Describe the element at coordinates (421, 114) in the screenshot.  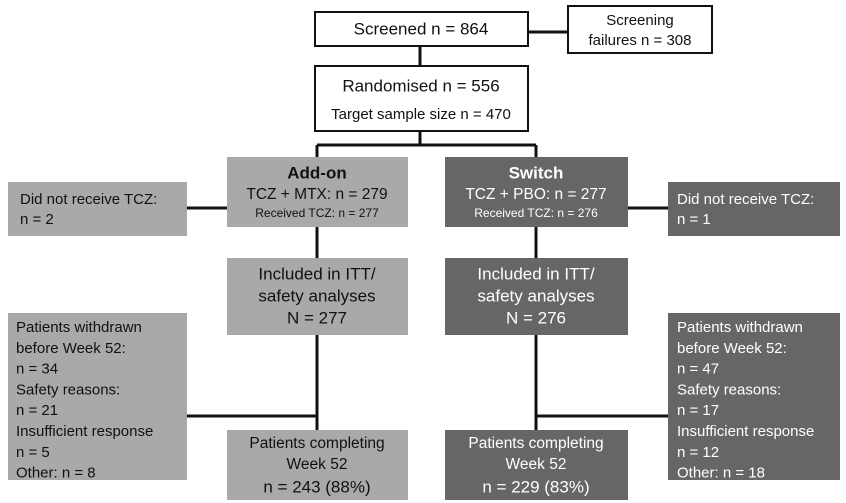
I see `target-label: Target sample size n = 470` at that location.